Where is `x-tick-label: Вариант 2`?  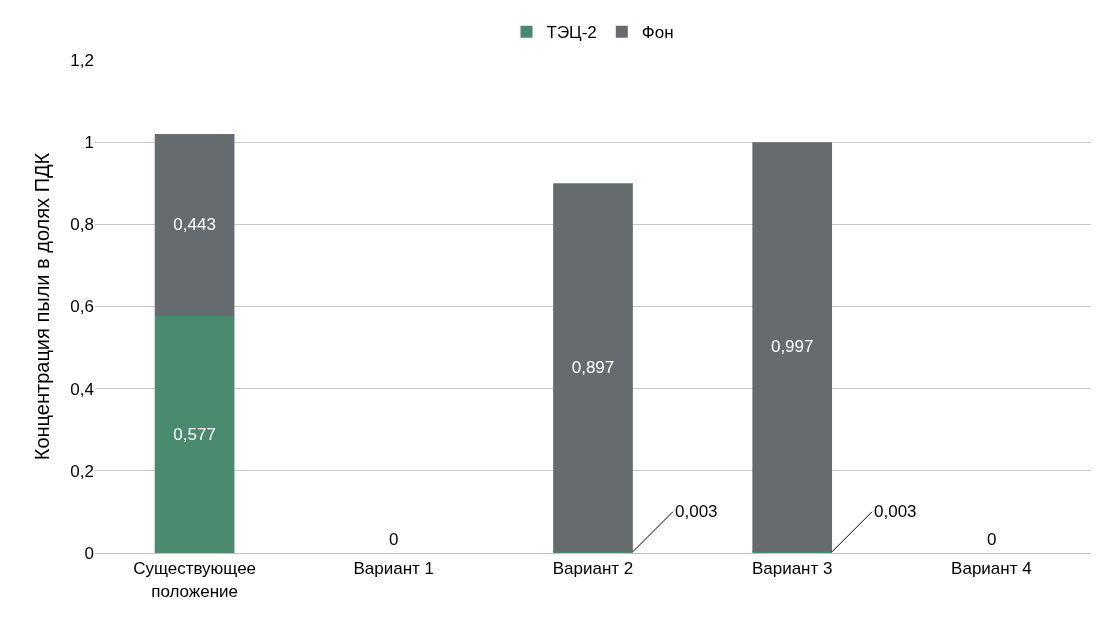
x-tick-label: Вариант 2 is located at coordinates (593, 569).